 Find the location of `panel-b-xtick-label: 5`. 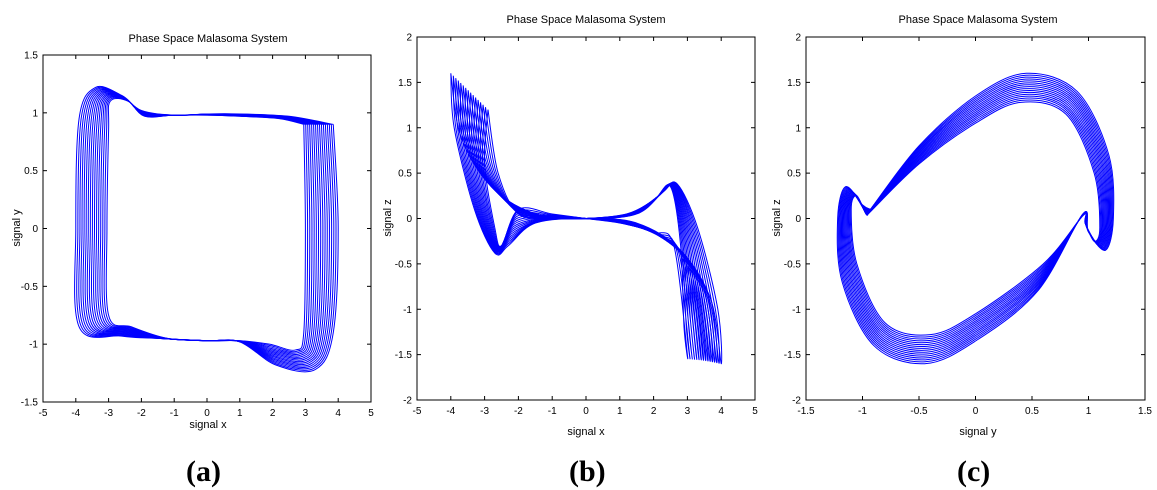

panel-b-xtick-label: 5 is located at coordinates (755, 411).